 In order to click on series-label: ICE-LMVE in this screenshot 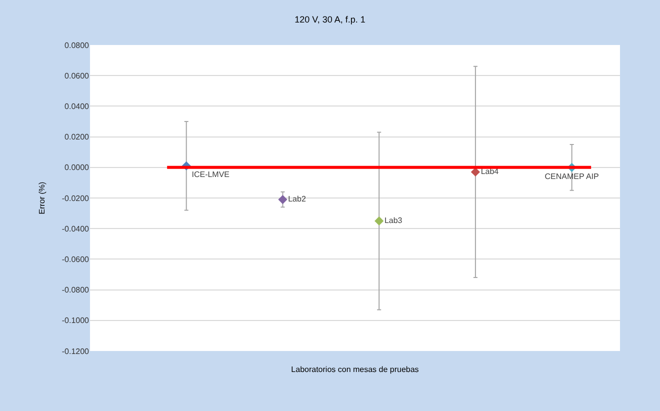, I will do `click(211, 175)`.